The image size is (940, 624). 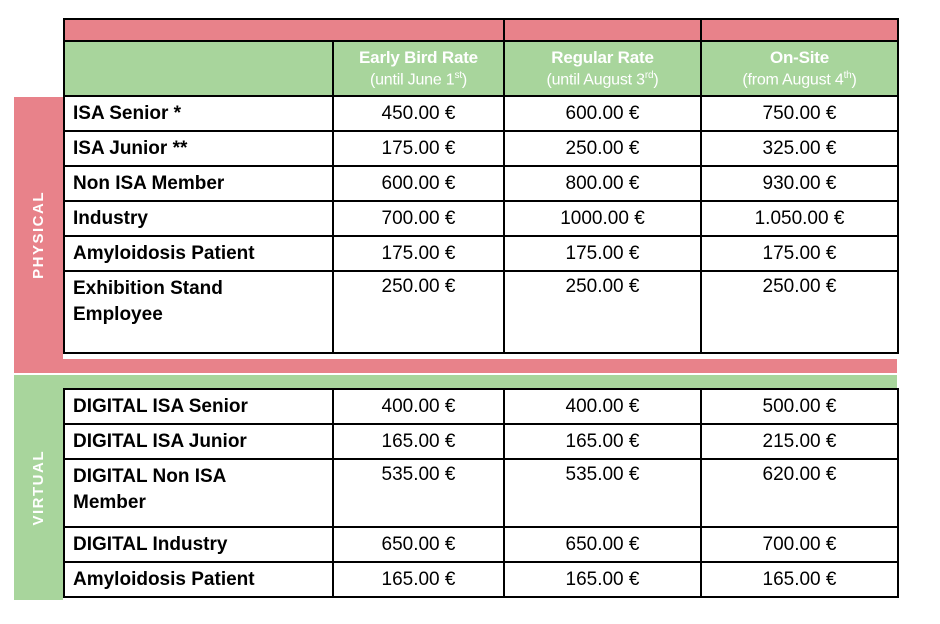 What do you see at coordinates (198, 441) in the screenshot?
I see `row-label: DIGITAL ISA Junior` at bounding box center [198, 441].